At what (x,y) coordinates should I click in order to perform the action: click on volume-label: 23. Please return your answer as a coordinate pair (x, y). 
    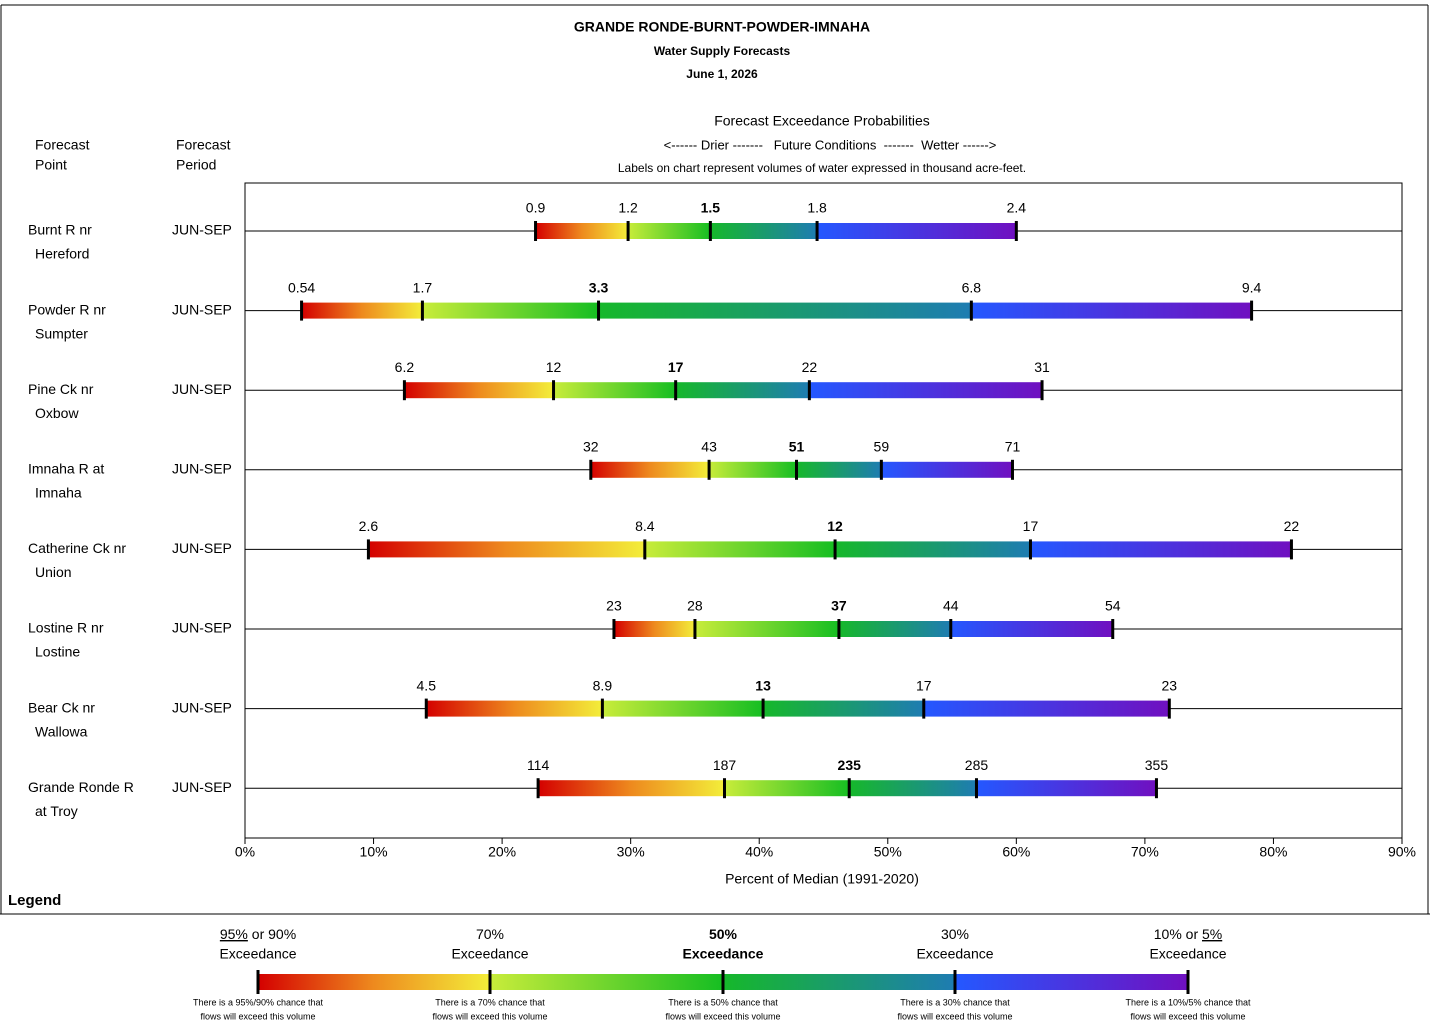
    Looking at the image, I should click on (614, 606).